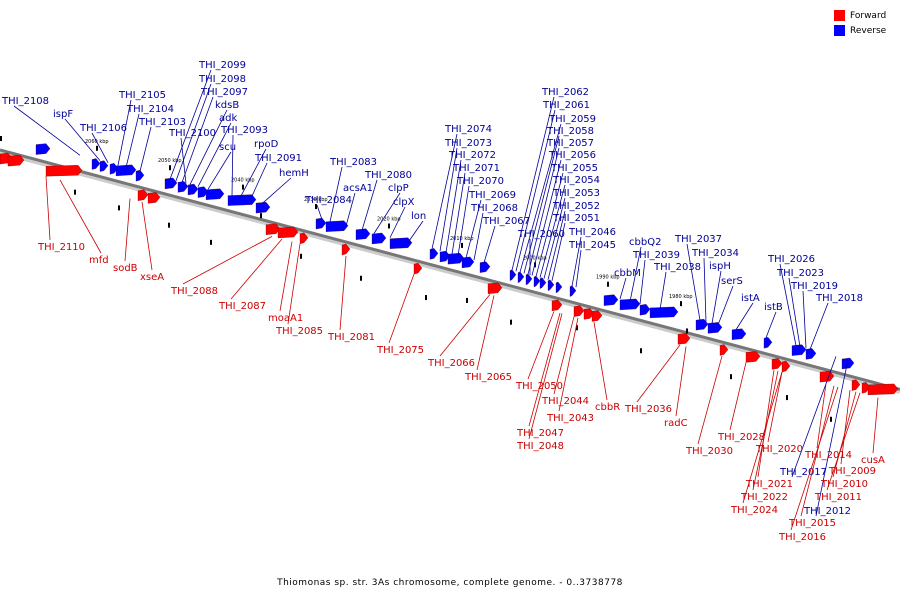 The height and width of the screenshot is (600, 900). What do you see at coordinates (224, 92) in the screenshot?
I see `gene-label: THI_2097` at bounding box center [224, 92].